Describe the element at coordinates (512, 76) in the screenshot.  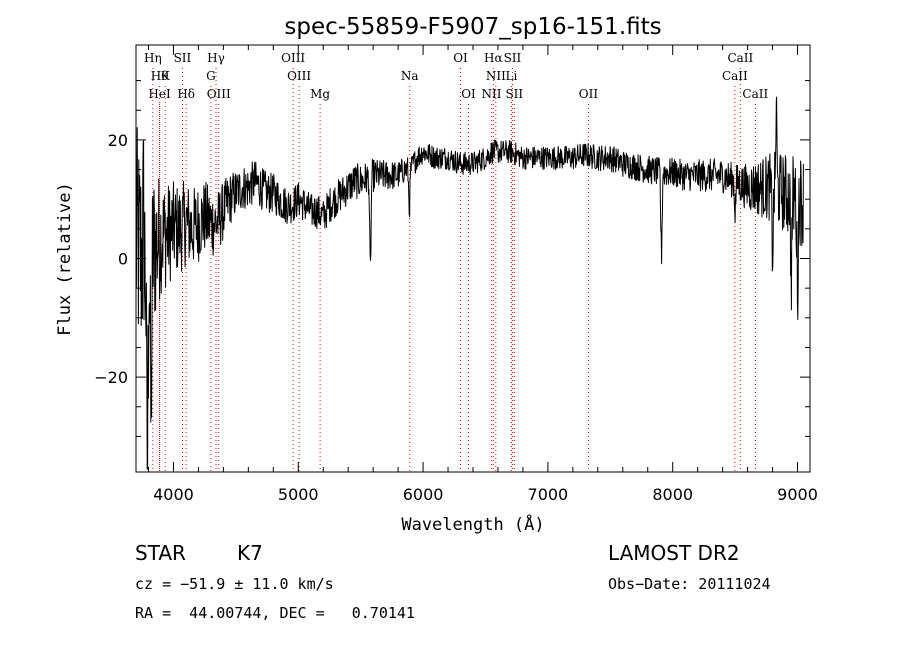
I see `line-marker-label: Li` at that location.